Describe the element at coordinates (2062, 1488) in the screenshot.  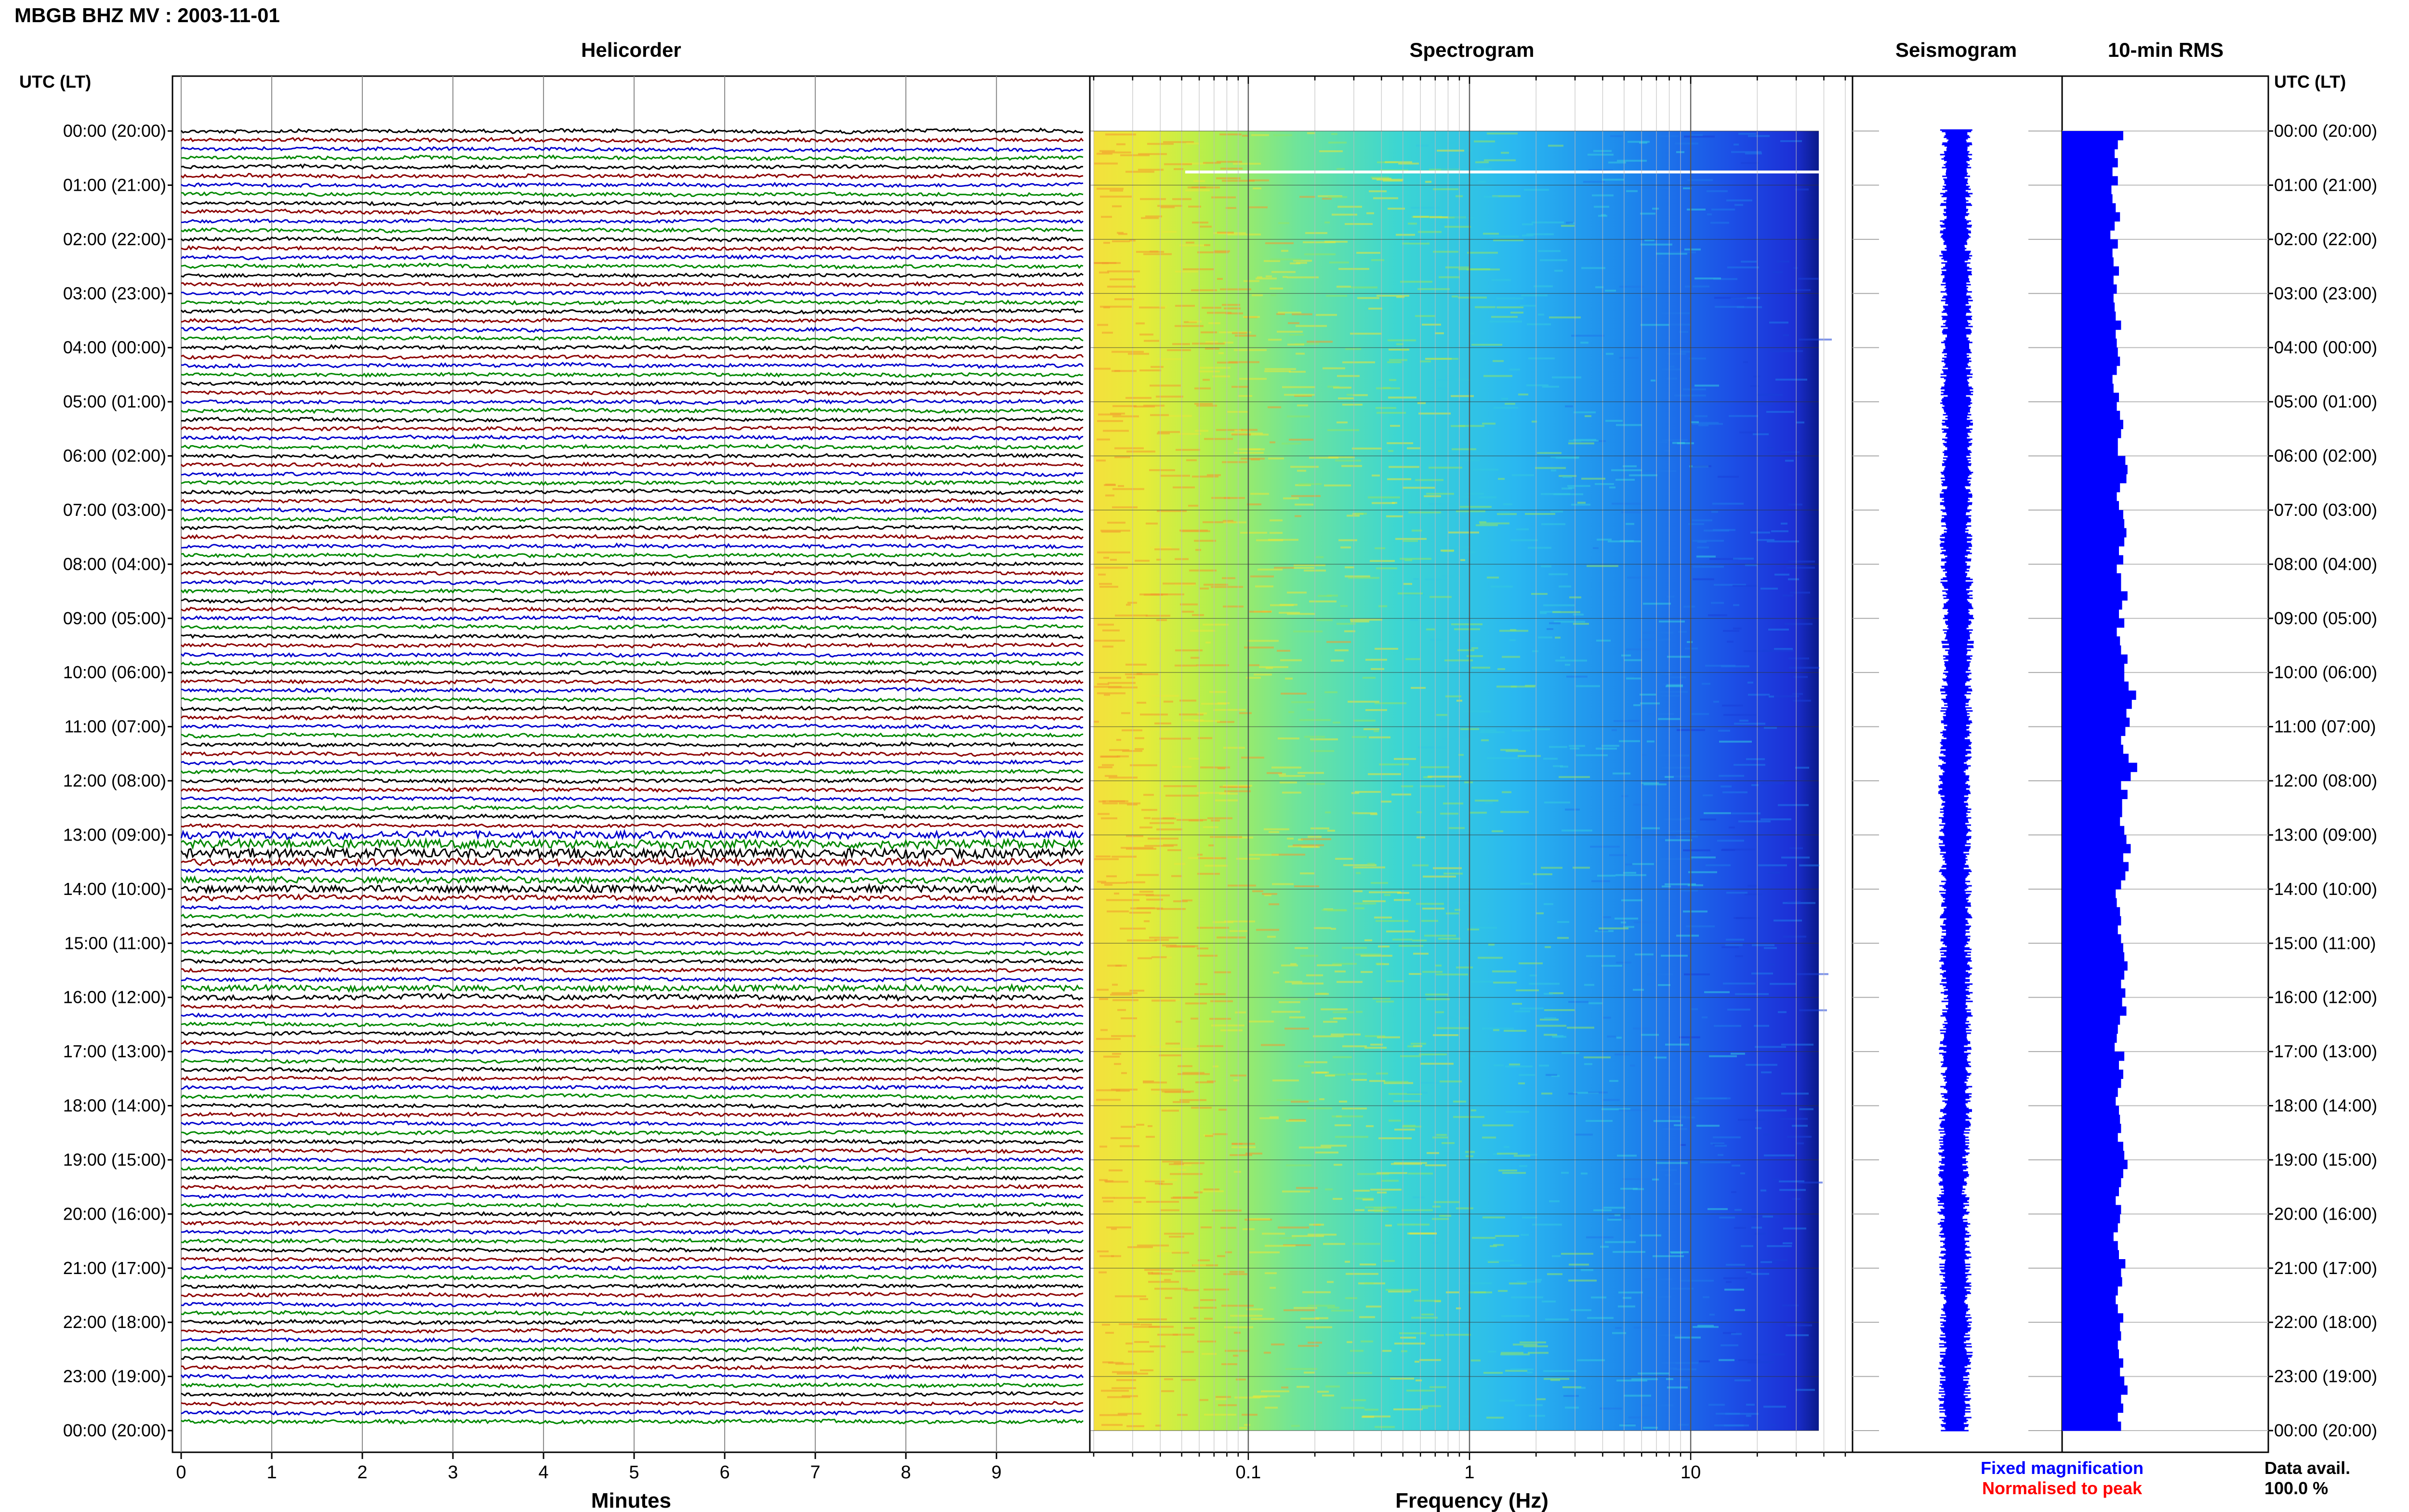
I see `legend-normalised-to-peak: Normalised to peak` at that location.